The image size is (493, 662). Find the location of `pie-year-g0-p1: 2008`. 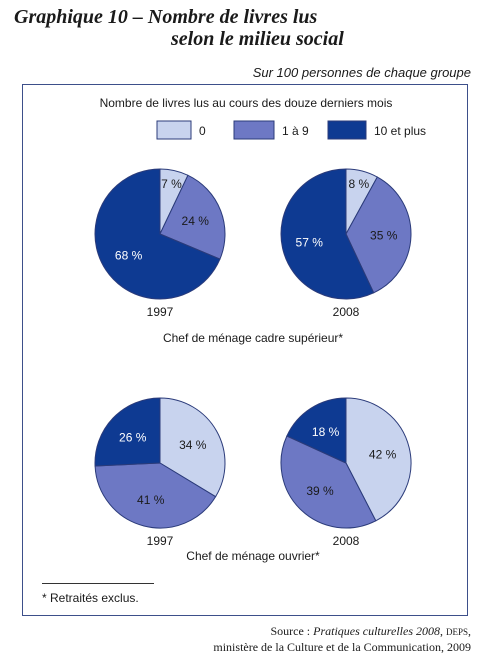

pie-year-g0-p1: 2008 is located at coordinates (346, 312).